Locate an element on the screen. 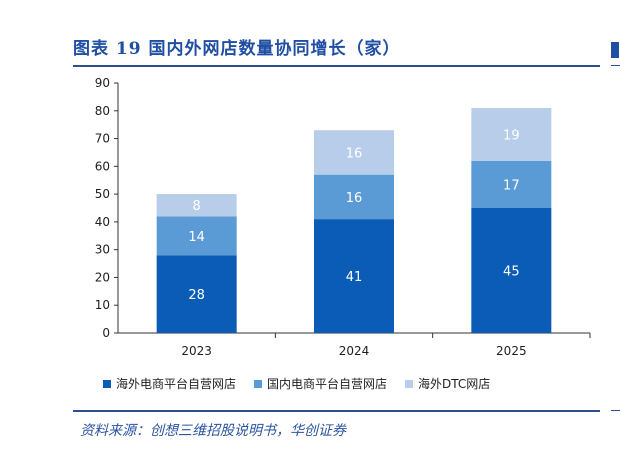 Image resolution: width=620 pixels, height=455 pixels. y-tick-label: 50 is located at coordinates (102, 194).